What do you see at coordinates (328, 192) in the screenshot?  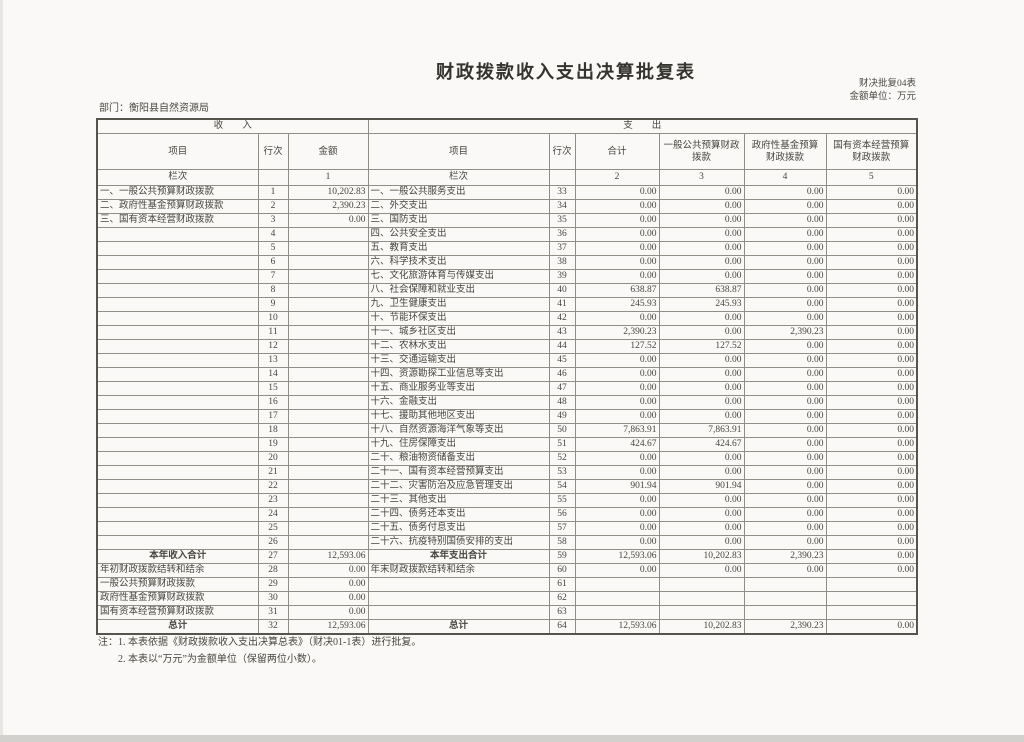 I see `income-amount: 10,202.83` at bounding box center [328, 192].